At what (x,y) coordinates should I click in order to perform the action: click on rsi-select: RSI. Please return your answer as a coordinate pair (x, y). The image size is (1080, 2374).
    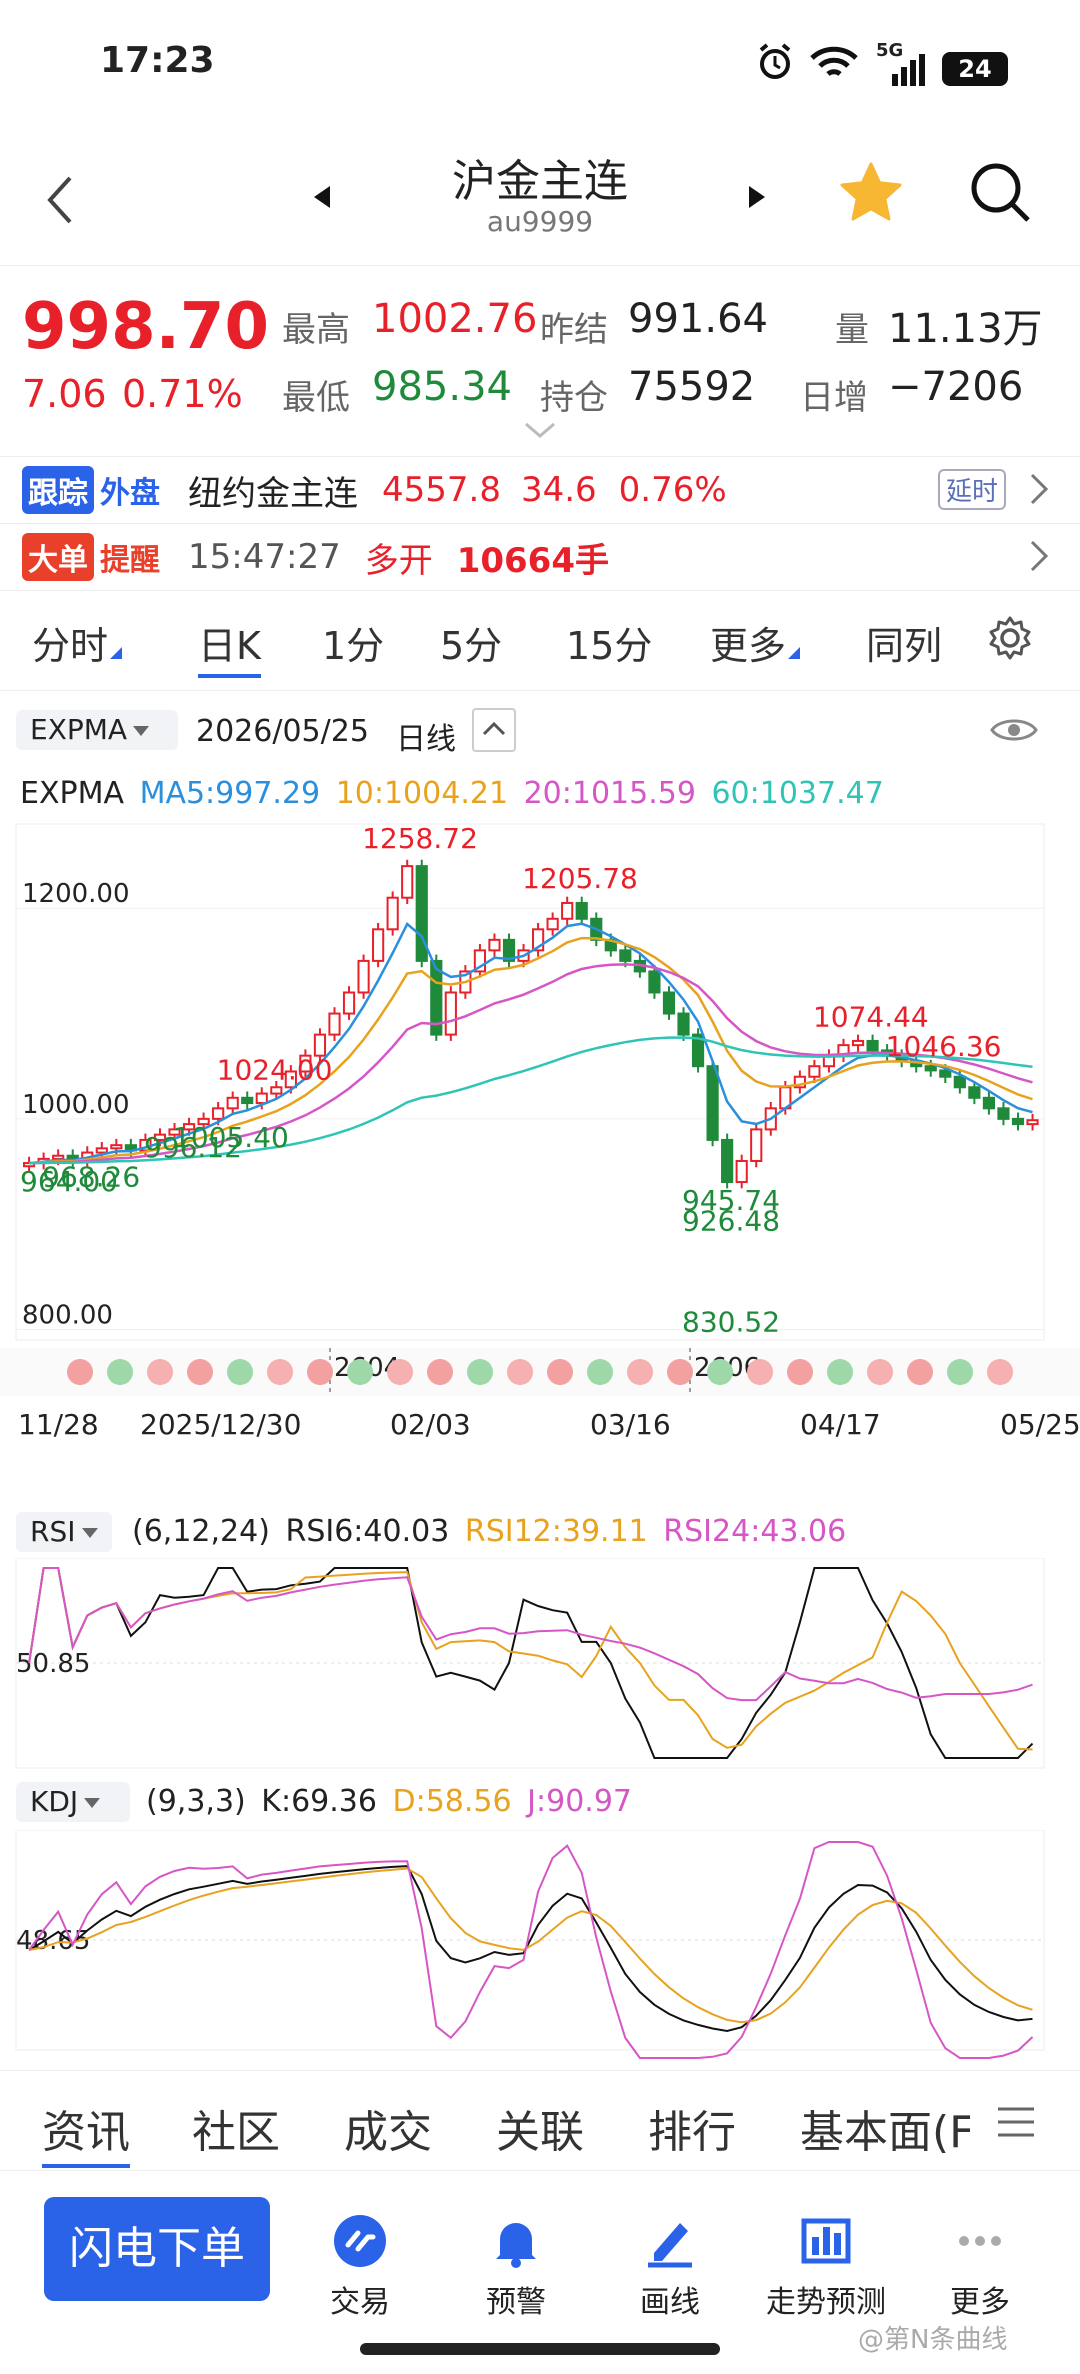
    Looking at the image, I should click on (64, 1532).